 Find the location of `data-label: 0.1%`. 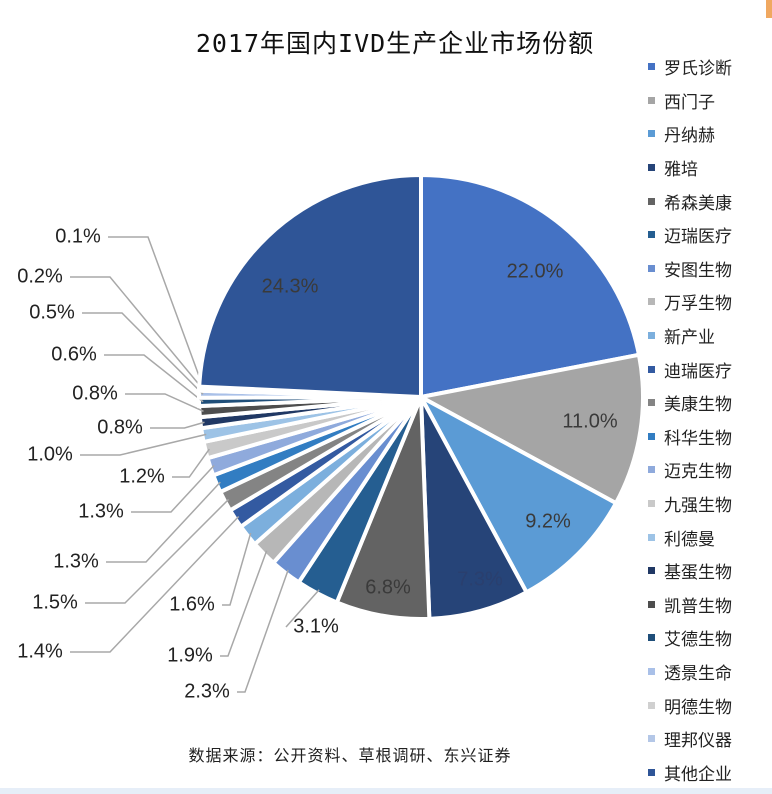

data-label: 0.1% is located at coordinates (78, 236).